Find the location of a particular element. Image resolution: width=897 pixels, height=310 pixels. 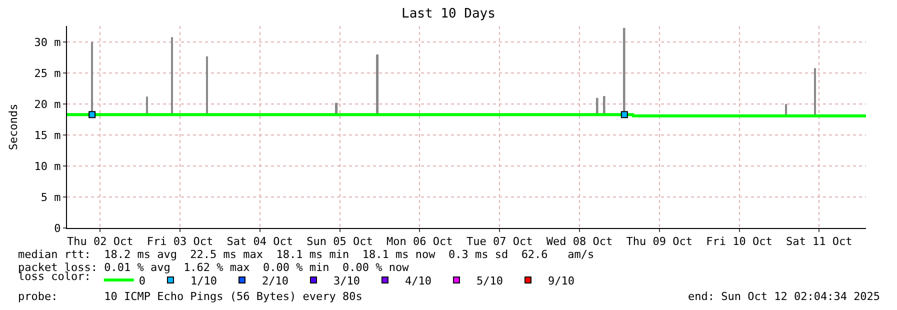

text: probe: 10 ICMP Echo Pings (56 Bytes) every 80s is located at coordinates (190, 296).